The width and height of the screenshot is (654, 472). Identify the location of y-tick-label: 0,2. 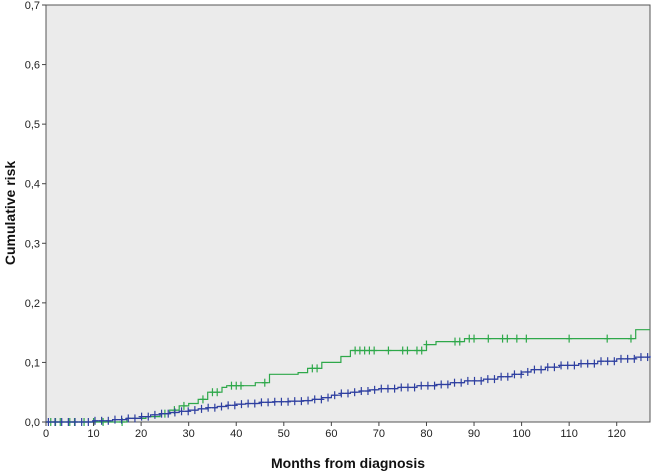
(32, 304).